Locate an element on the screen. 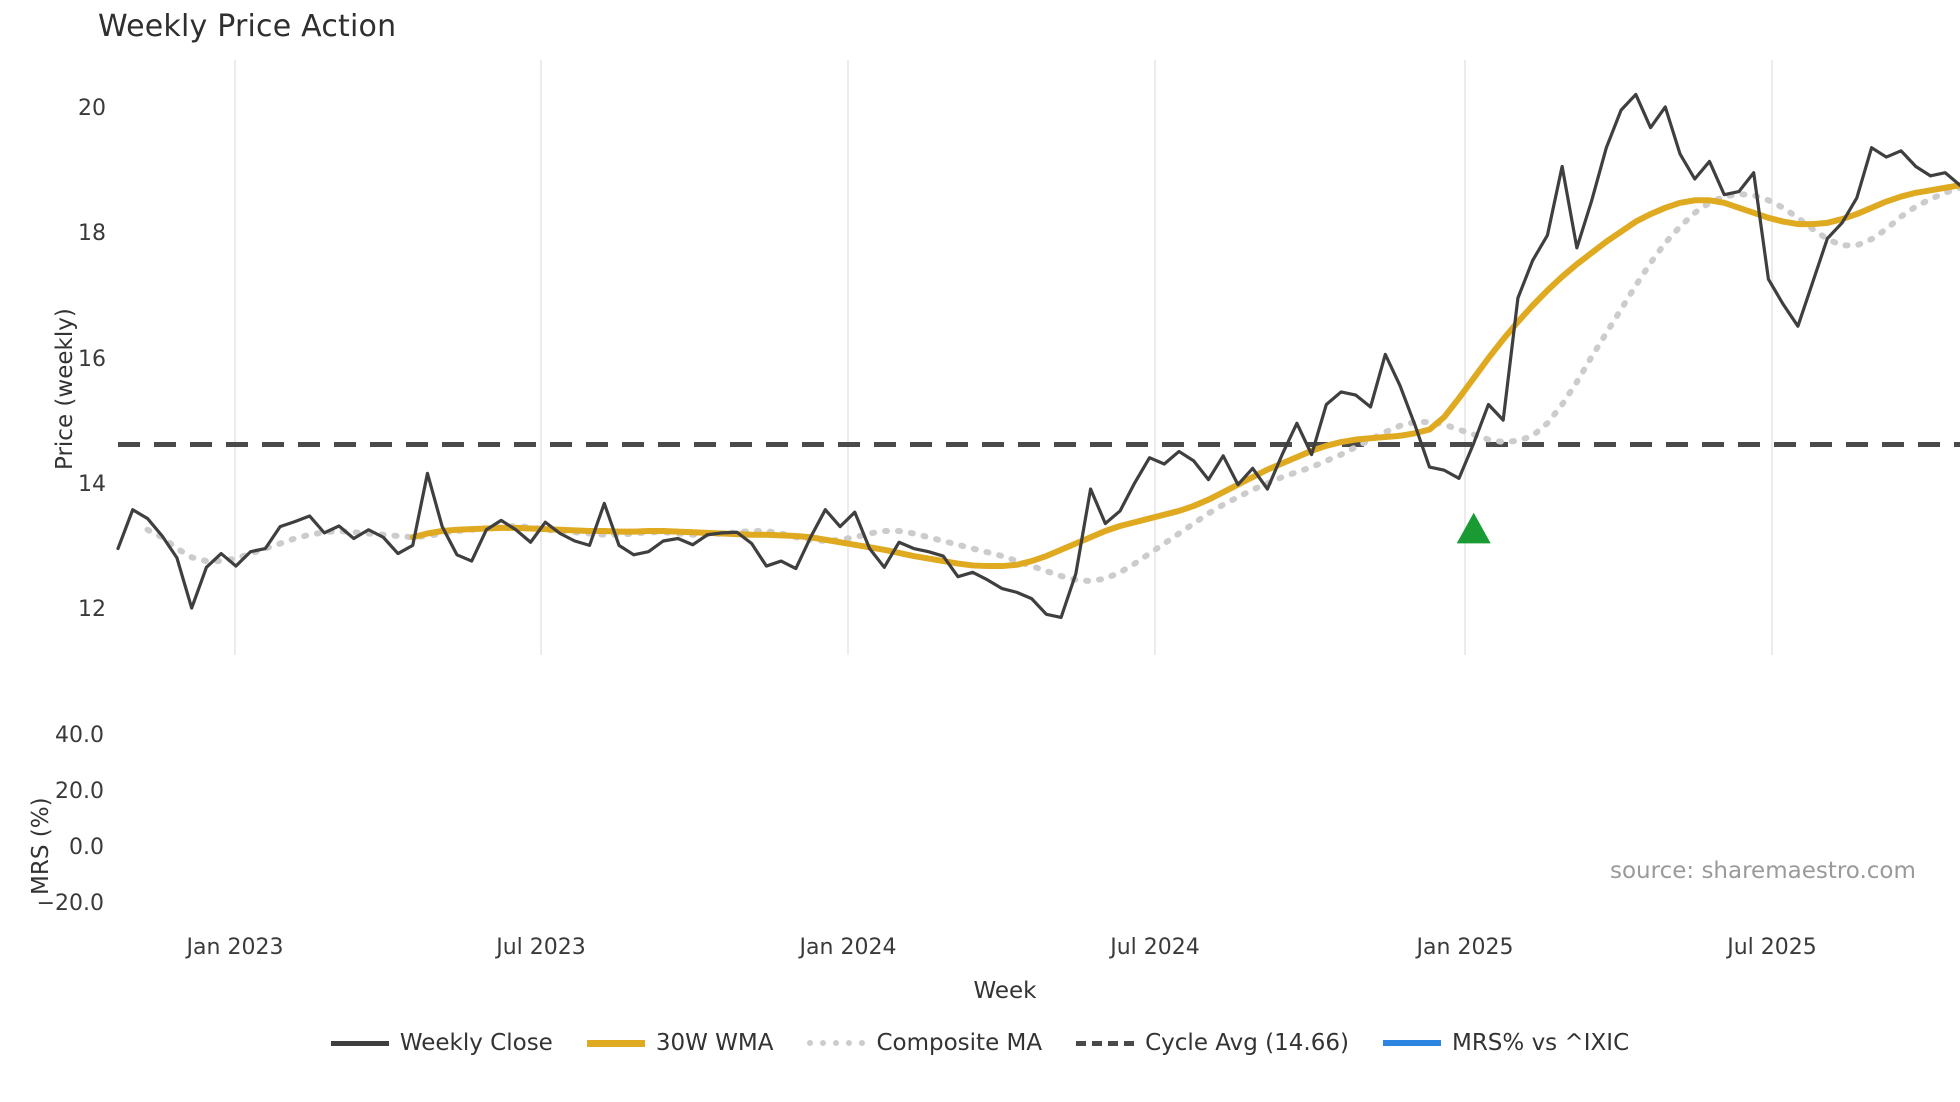 This screenshot has height=1102, width=1960. legend-item: Composite MA is located at coordinates (924, 1043).